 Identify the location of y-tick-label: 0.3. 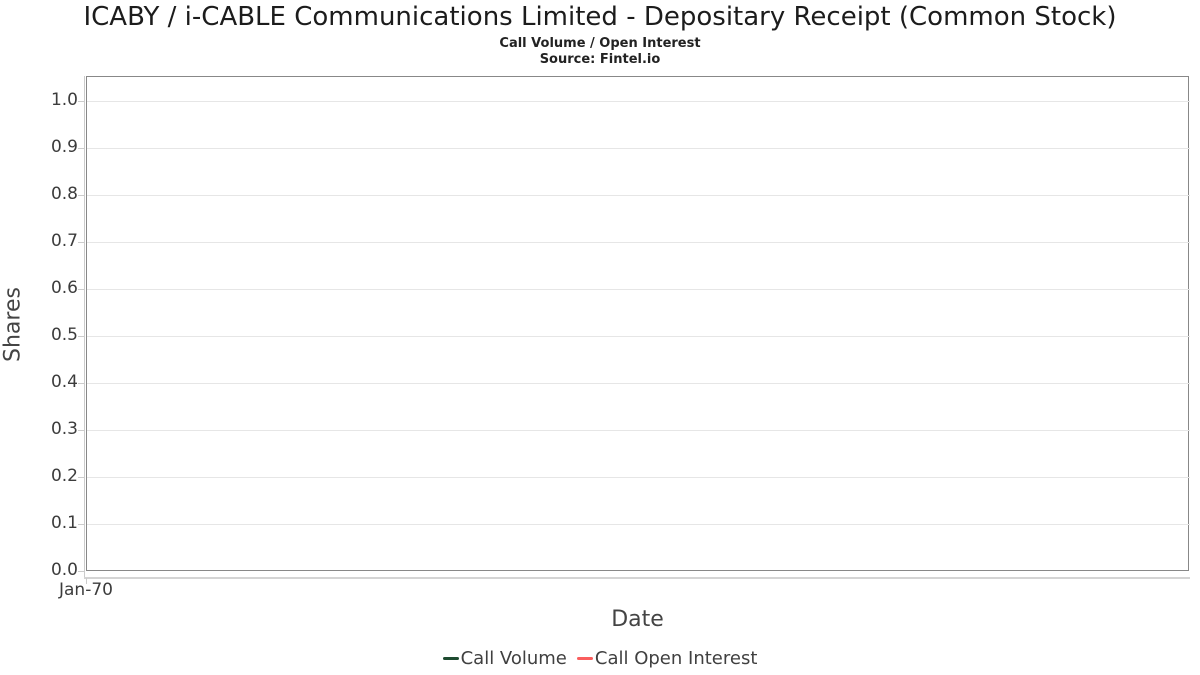
(64, 429).